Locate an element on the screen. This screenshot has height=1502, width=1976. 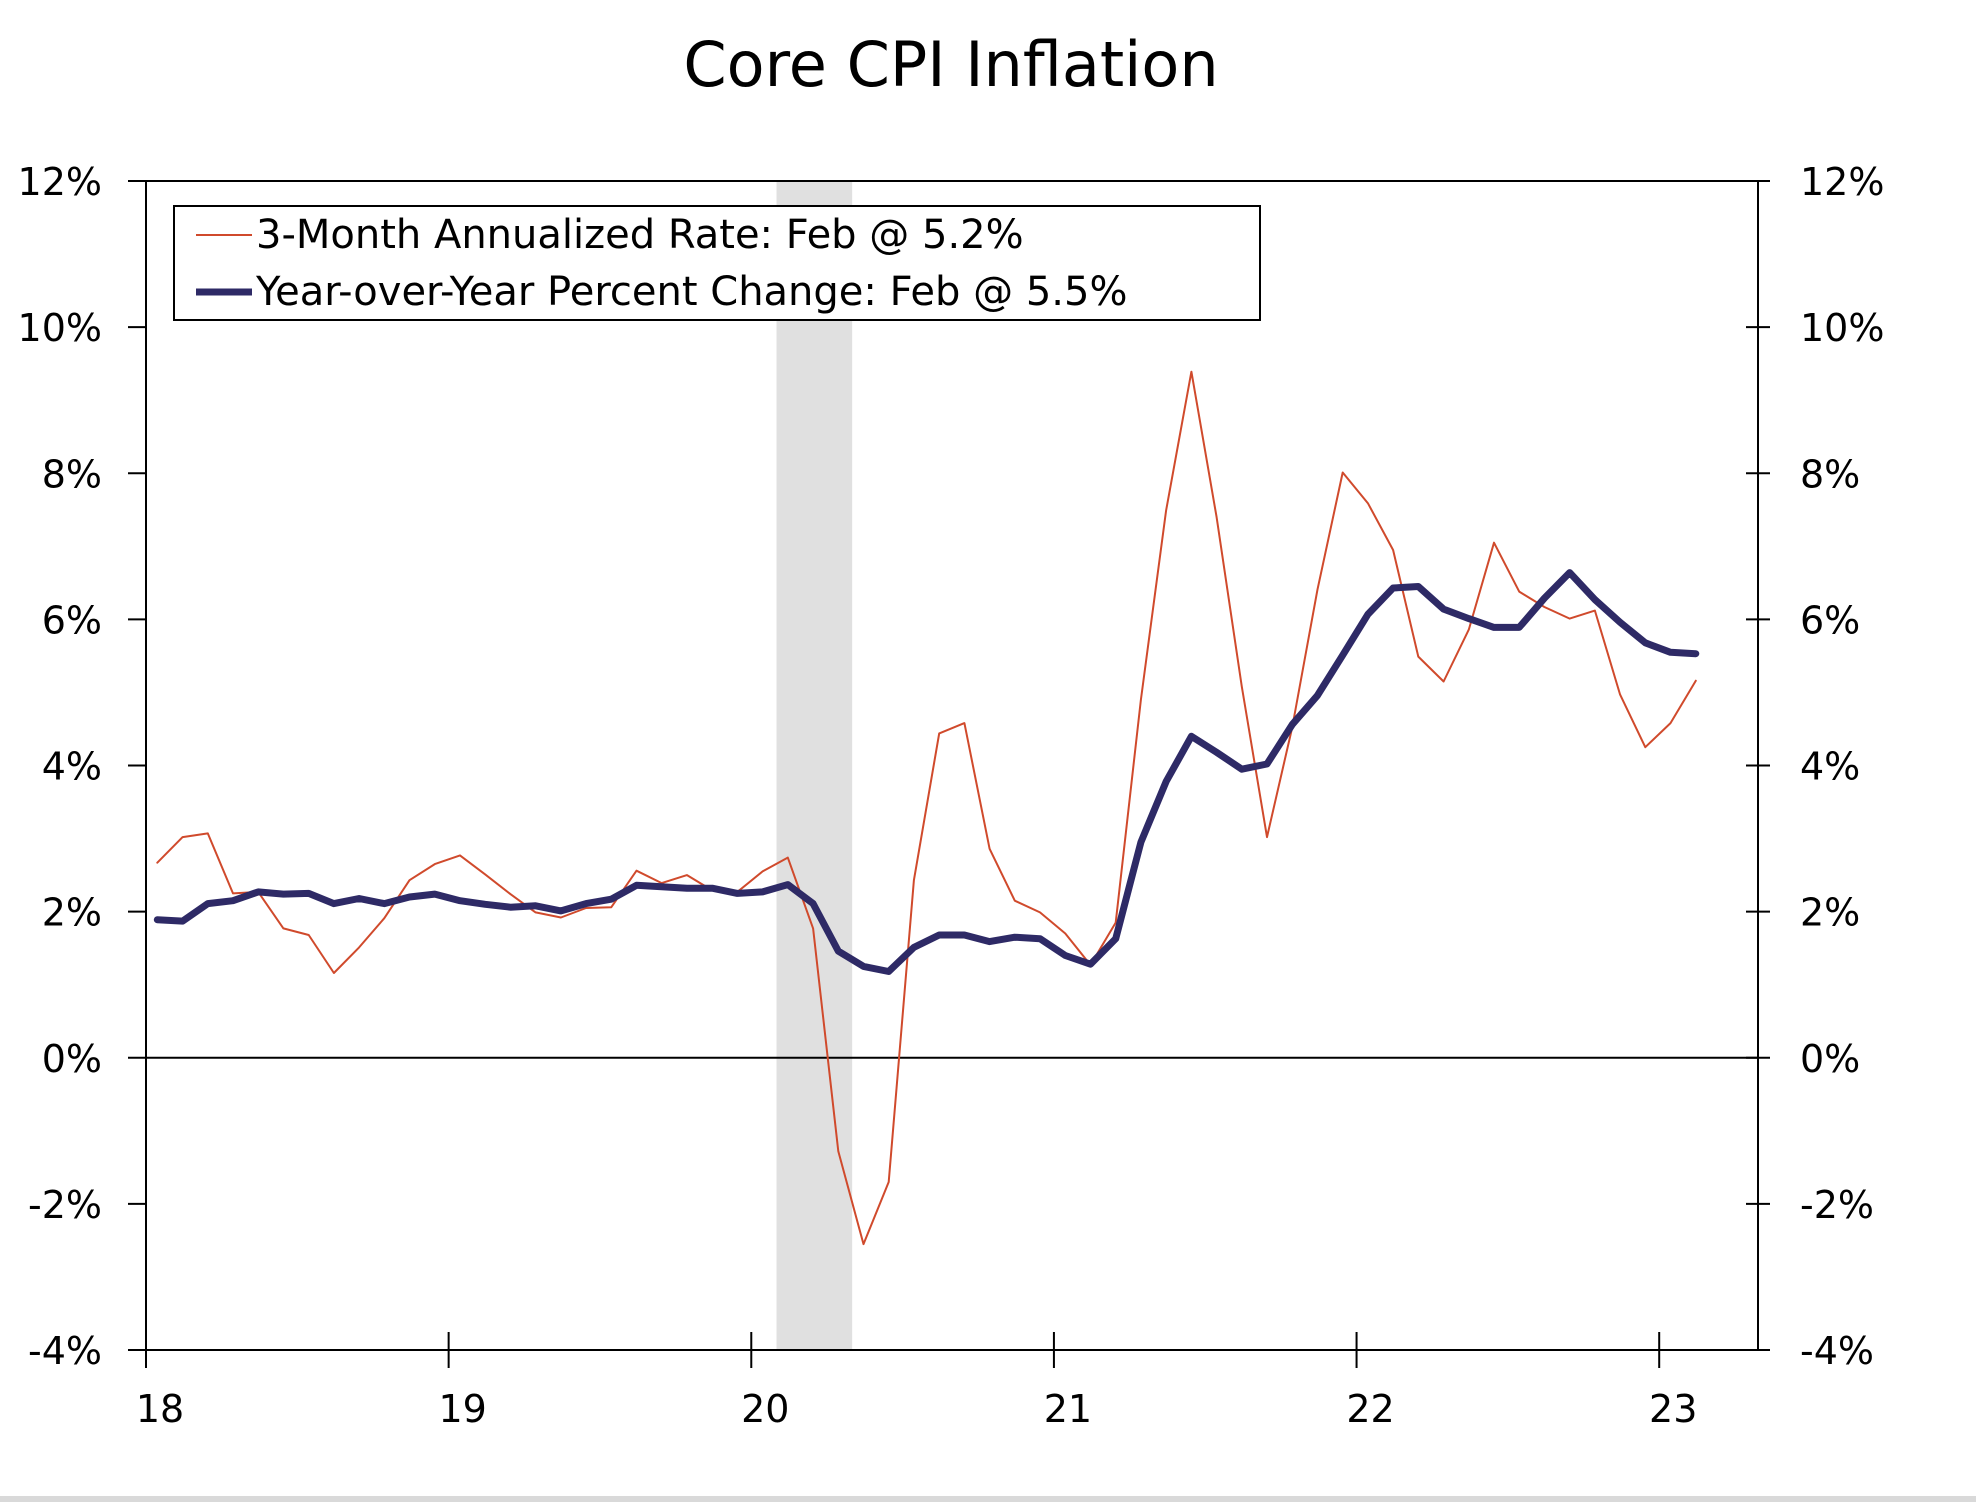
legend-label-3-month: 3-Month Annualized Rate: Feb @ 5.2% is located at coordinates (640, 235).